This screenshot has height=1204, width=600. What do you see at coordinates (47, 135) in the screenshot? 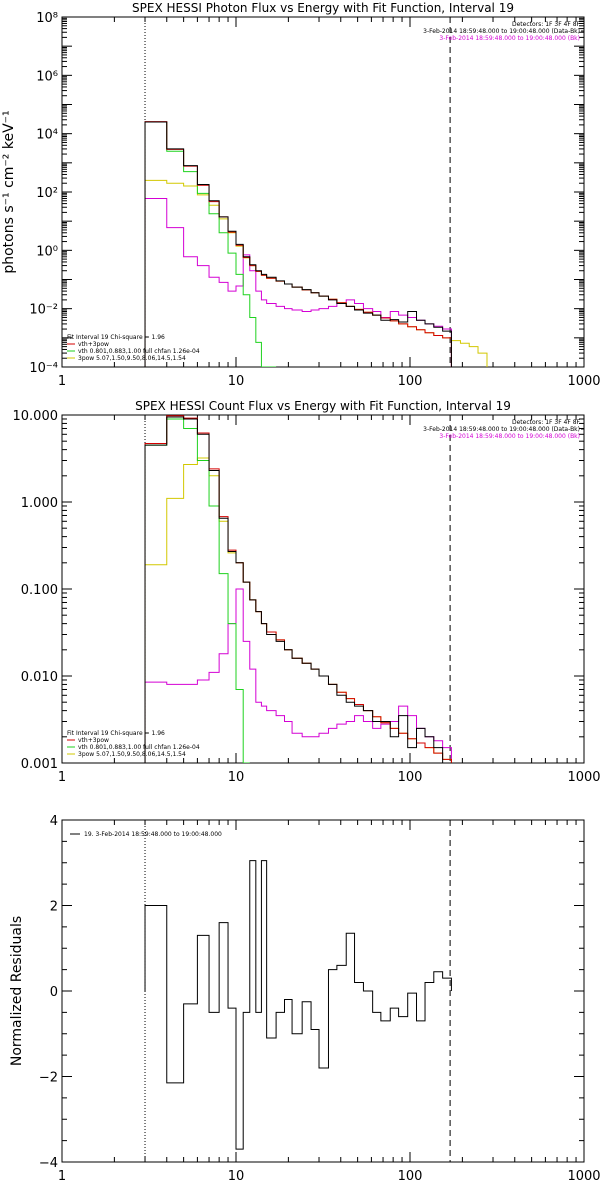
I see `y-tick-label: 10⁴` at bounding box center [47, 135].